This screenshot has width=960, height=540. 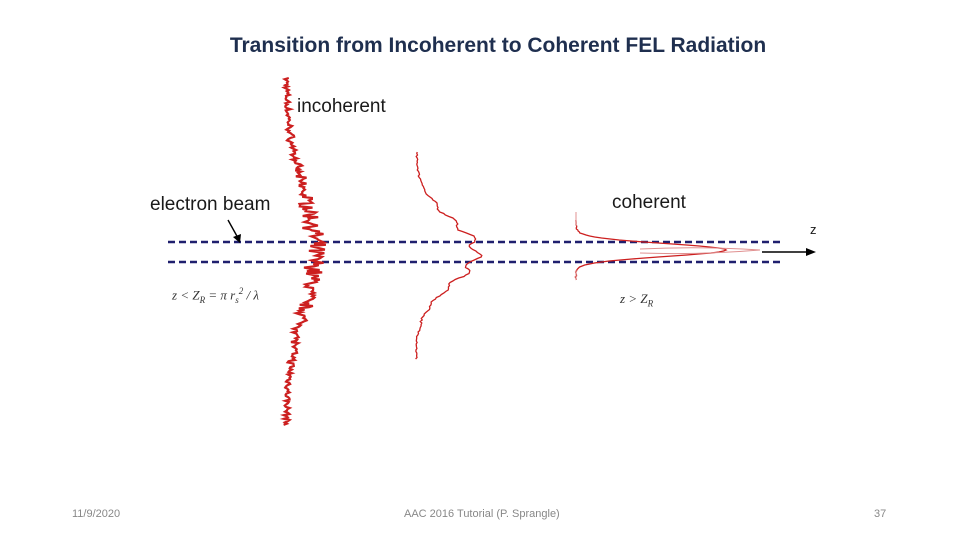 I want to click on z-axis-arrowhead, so click(x=811, y=252).